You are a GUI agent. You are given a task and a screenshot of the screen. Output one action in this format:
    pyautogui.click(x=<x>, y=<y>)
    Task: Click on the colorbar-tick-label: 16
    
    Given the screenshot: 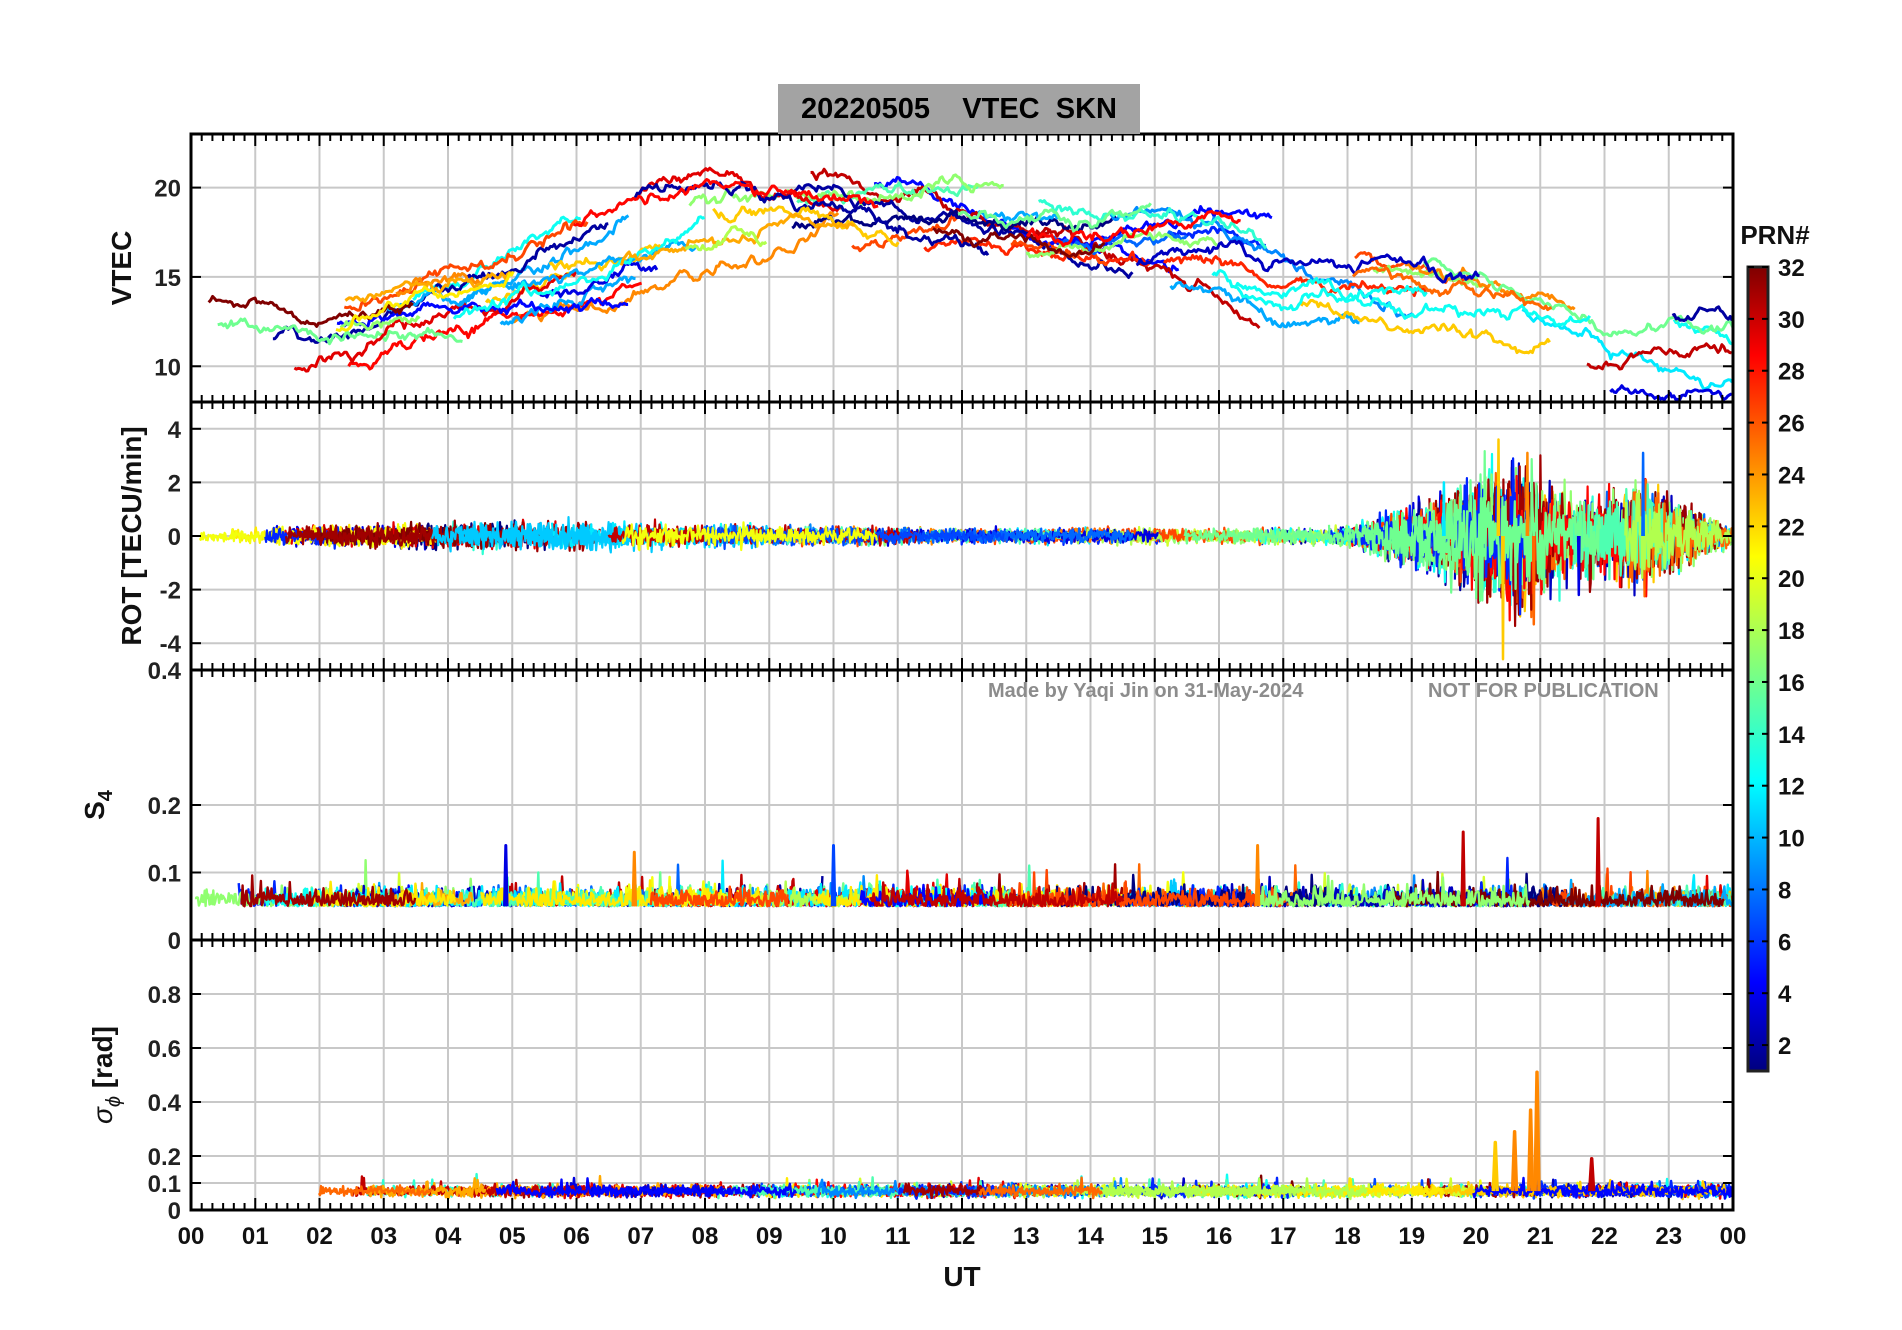 What is the action you would take?
    pyautogui.click(x=1791, y=683)
    